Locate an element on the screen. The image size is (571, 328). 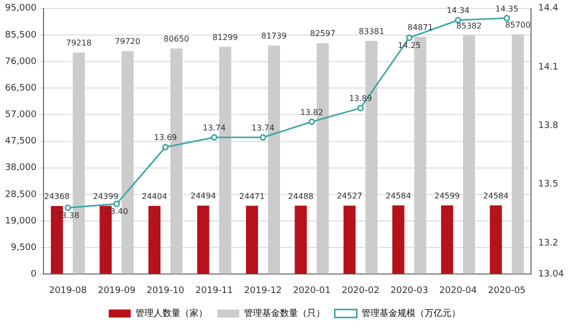
y2-tick-label: 13.5 is located at coordinates (548, 185).